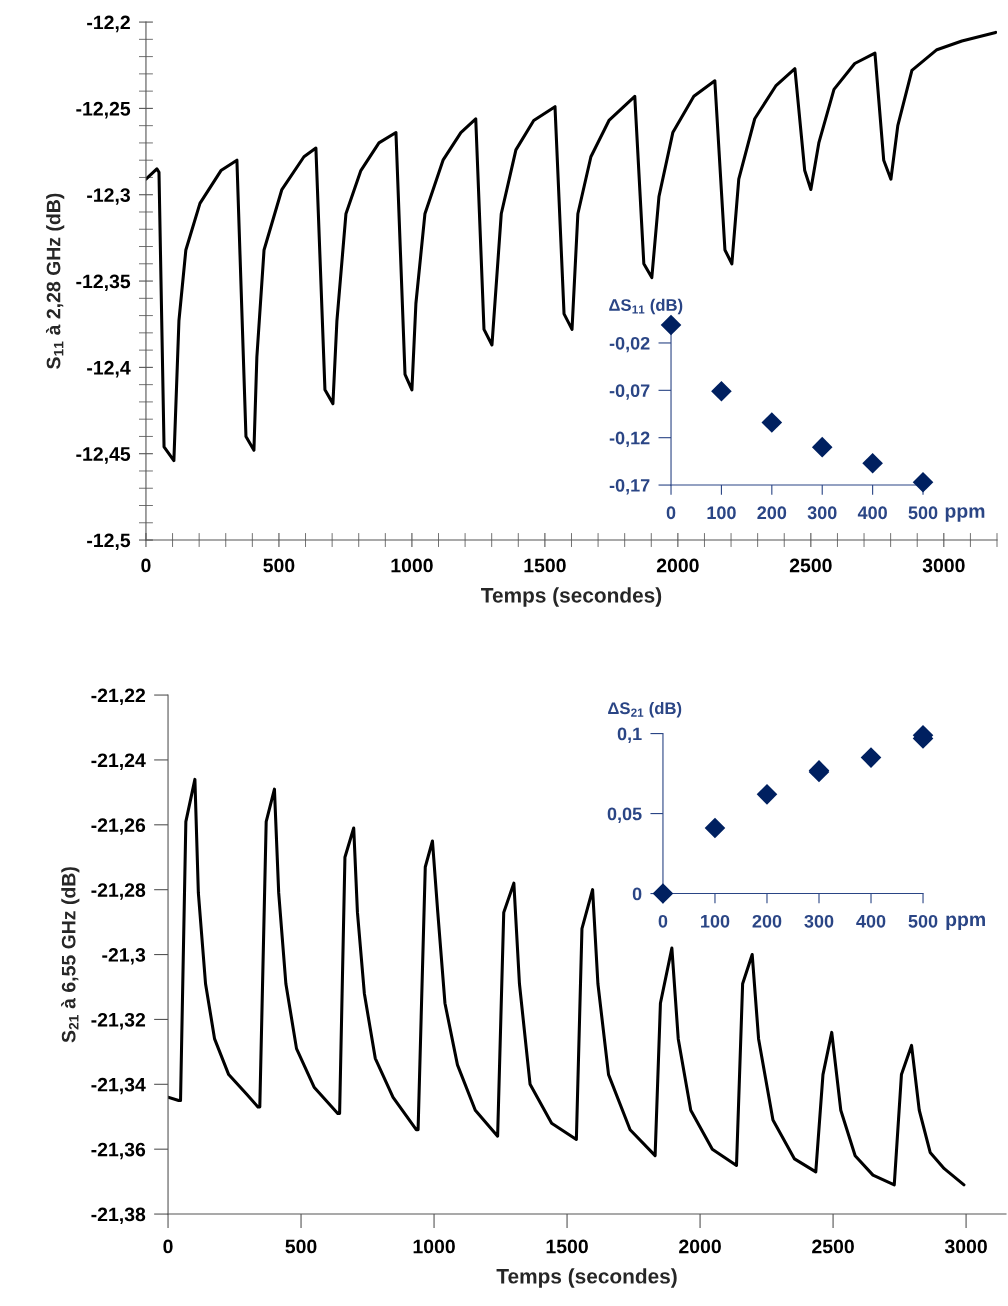  Describe the element at coordinates (103, 455) in the screenshot. I see `y-tick-label: -12,45` at that location.